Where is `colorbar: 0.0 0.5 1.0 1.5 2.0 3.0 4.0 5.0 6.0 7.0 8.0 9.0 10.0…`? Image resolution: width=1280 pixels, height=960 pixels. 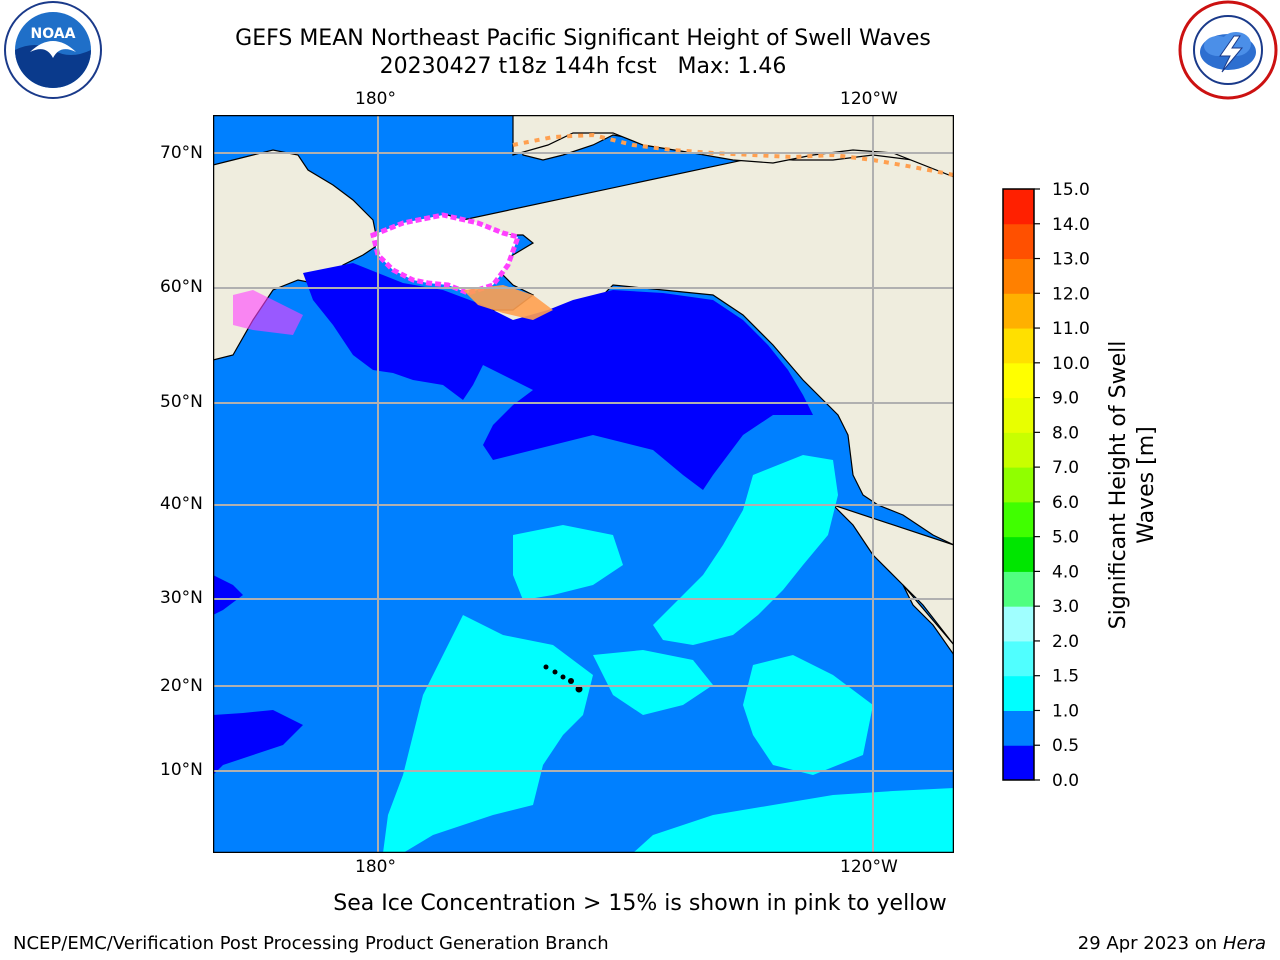 colorbar: 0.0 0.5 1.0 1.5 2.0 3.0 4.0 5.0 6.0 7.0 8.0 9.0 10.0… is located at coordinates (1046, 485).